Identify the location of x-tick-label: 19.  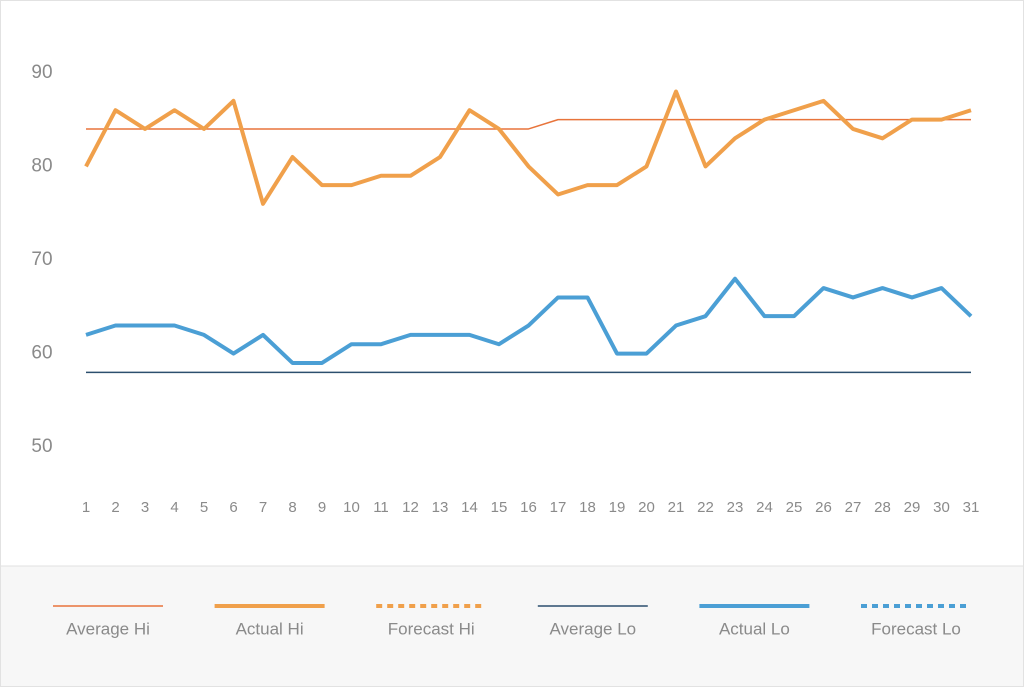
(617, 507).